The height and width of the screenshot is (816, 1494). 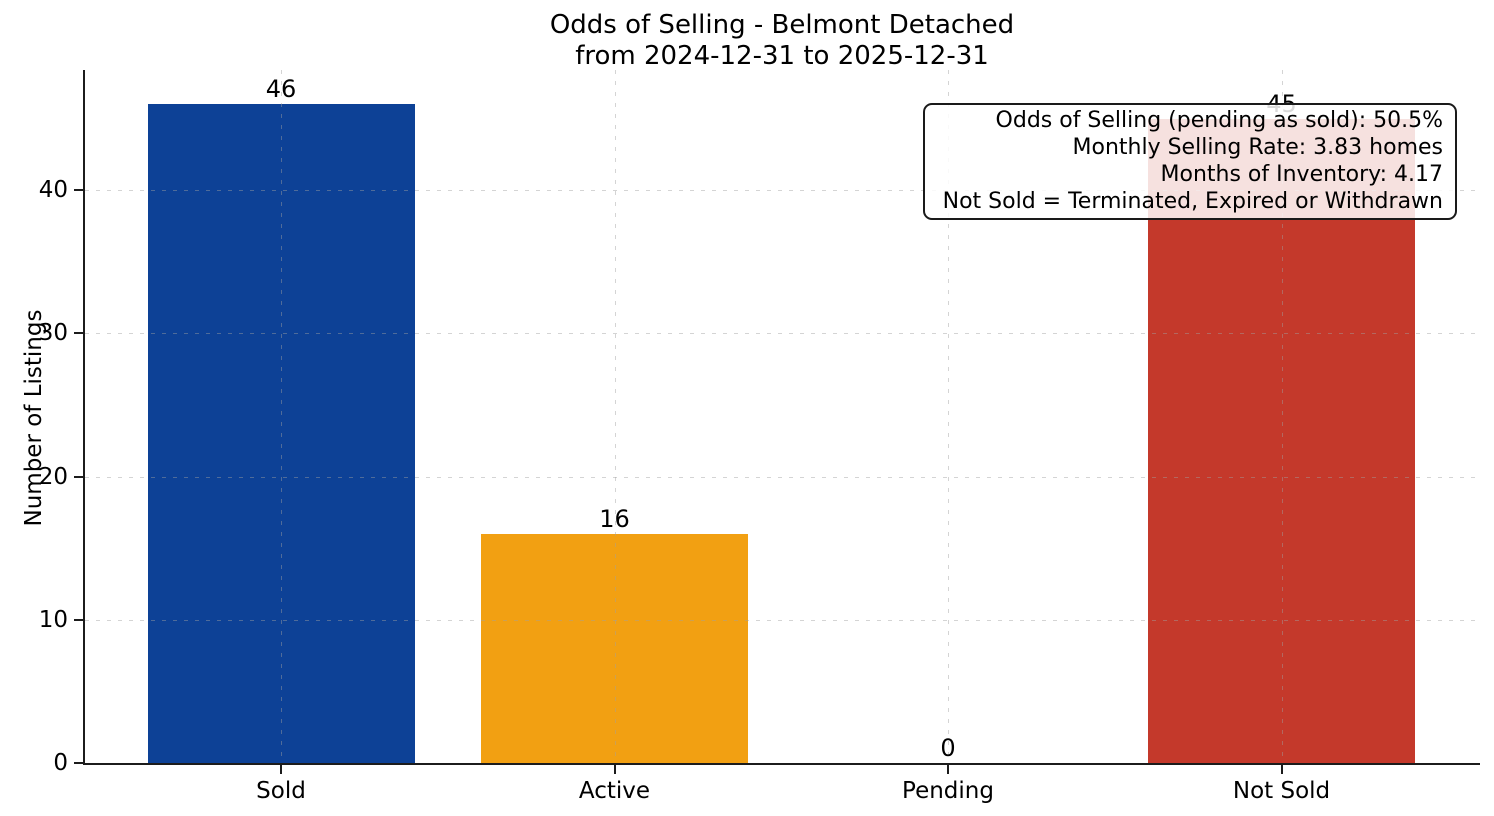 I want to click on annotation-line-odds-of-selling: Odds of Selling (pending as sold): 50.5%, so click(x=1219, y=120).